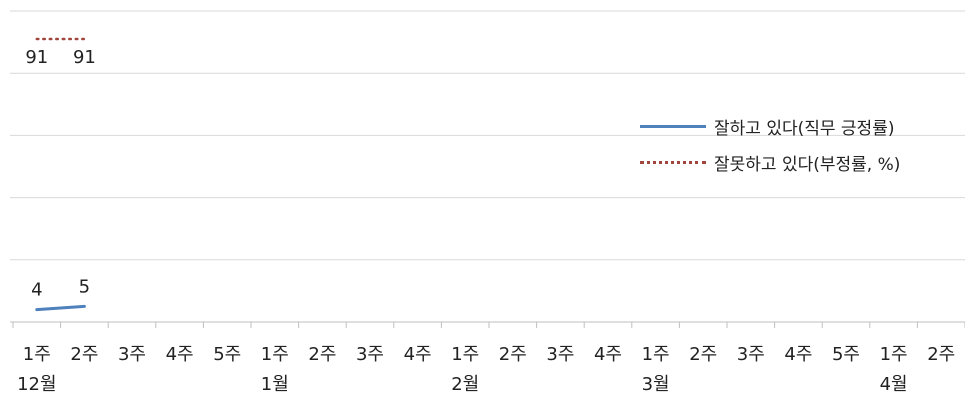 This screenshot has width=965, height=397. I want to click on data-labels: 4 5 91 91, so click(60, 174).